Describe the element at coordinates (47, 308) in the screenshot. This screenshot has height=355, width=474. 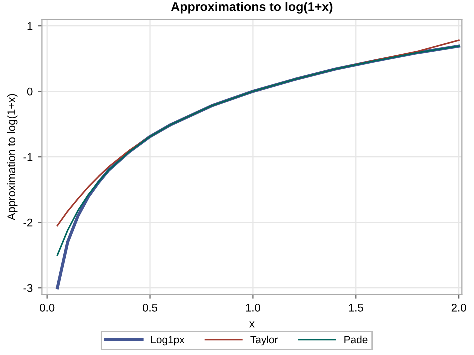
I see `x-tick-label: 0.0` at that location.